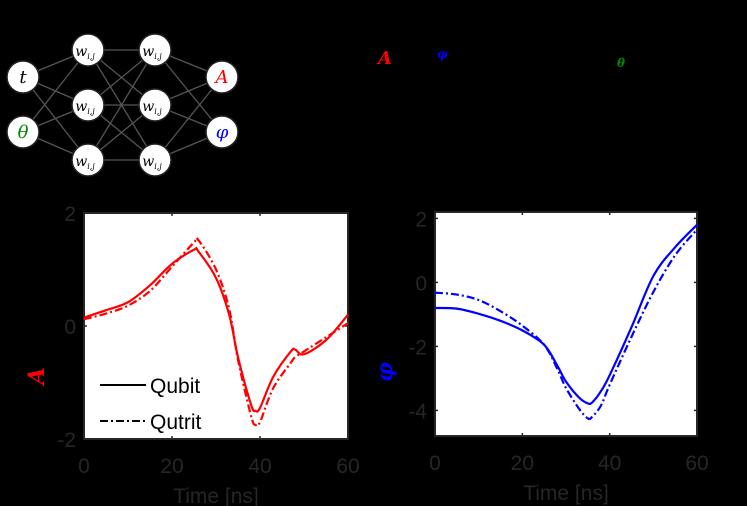 The image size is (747, 506). I want to click on input-node-0-label: t, so click(23, 77).